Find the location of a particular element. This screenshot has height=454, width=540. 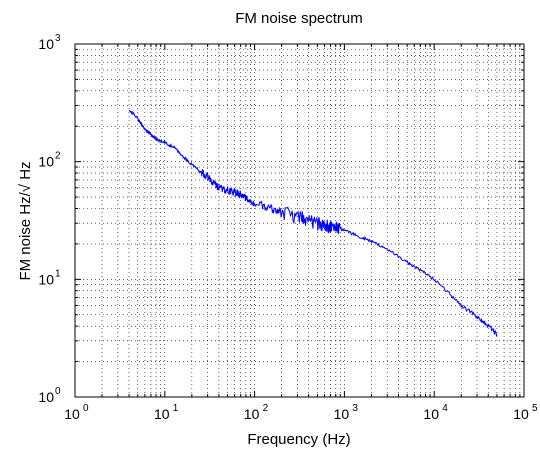

chart-title: FM noise spectrum is located at coordinates (299, 18).